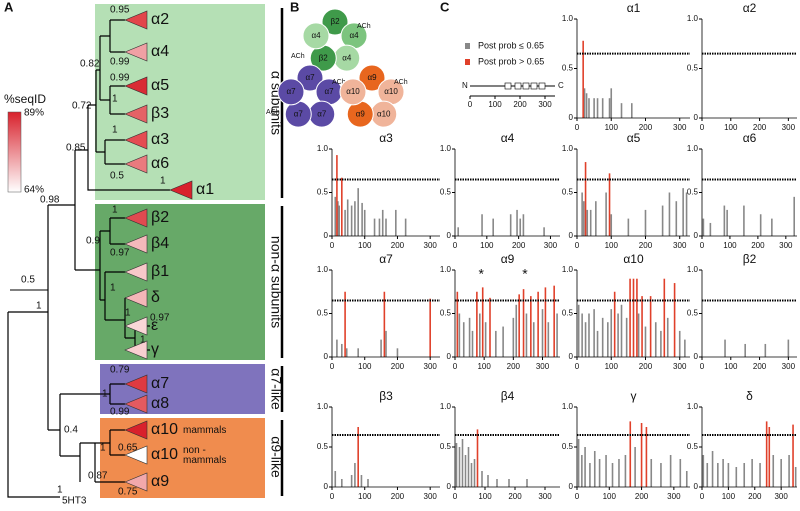  What do you see at coordinates (204, 430) in the screenshot?
I see `leaf-sublabel: mammals` at bounding box center [204, 430].